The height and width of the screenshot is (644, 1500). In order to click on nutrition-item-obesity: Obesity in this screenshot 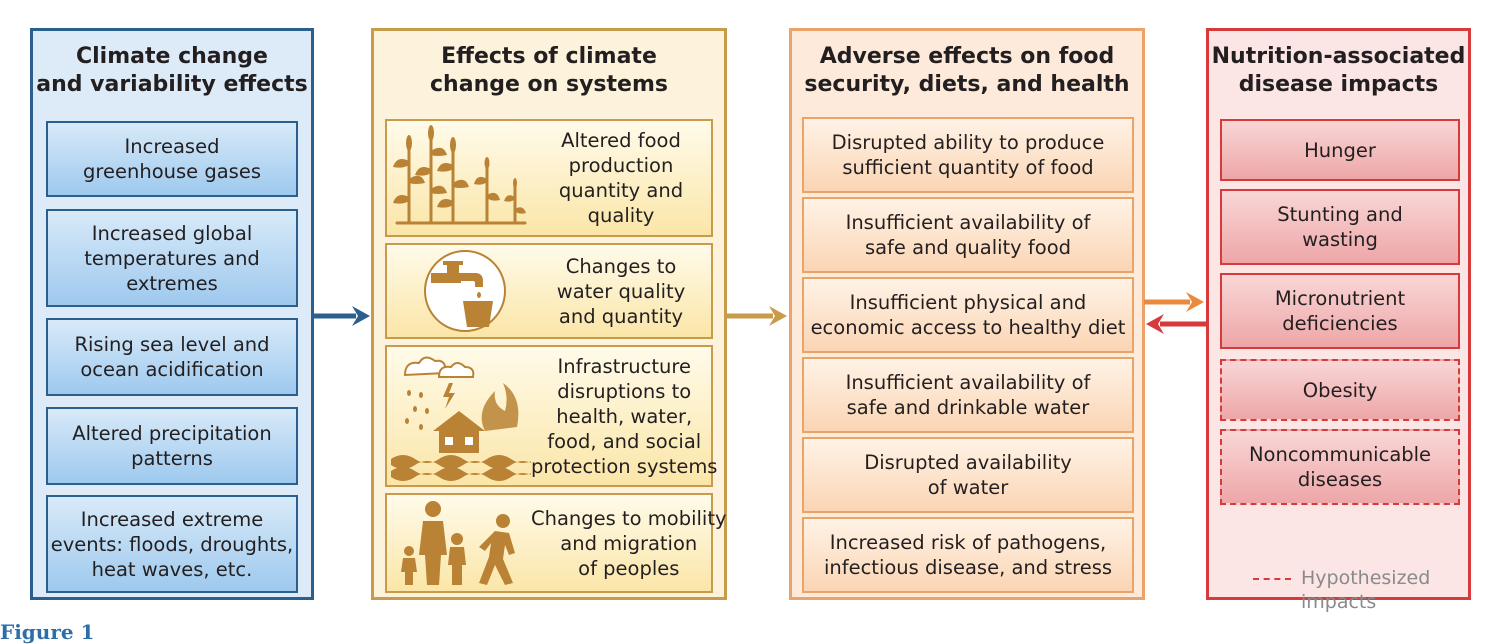, I will do `click(1340, 390)`.